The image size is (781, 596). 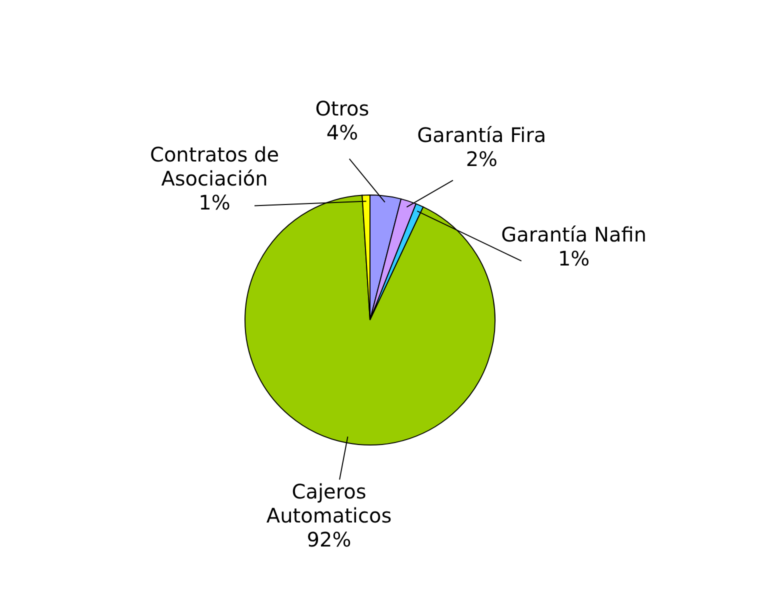 What do you see at coordinates (342, 132) in the screenshot?
I see `data-label: 4%` at bounding box center [342, 132].